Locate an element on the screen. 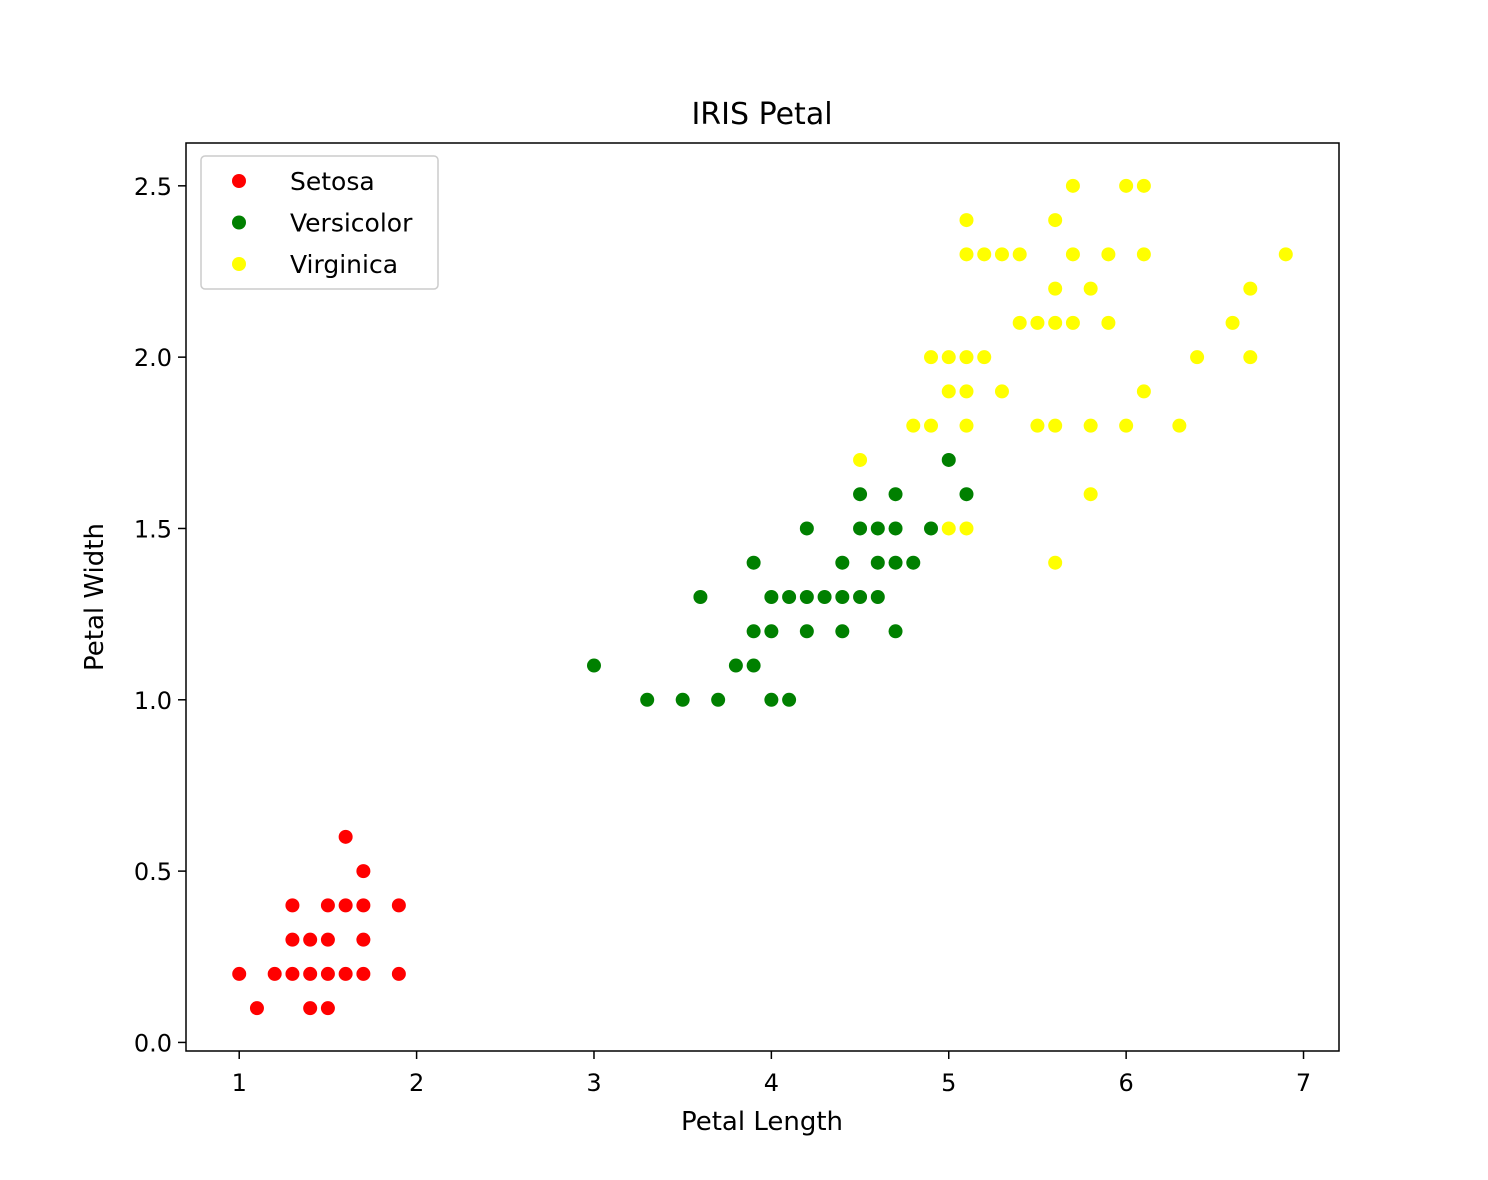 The height and width of the screenshot is (1180, 1488). y-tick-label: 1.0 is located at coordinates (153, 701).